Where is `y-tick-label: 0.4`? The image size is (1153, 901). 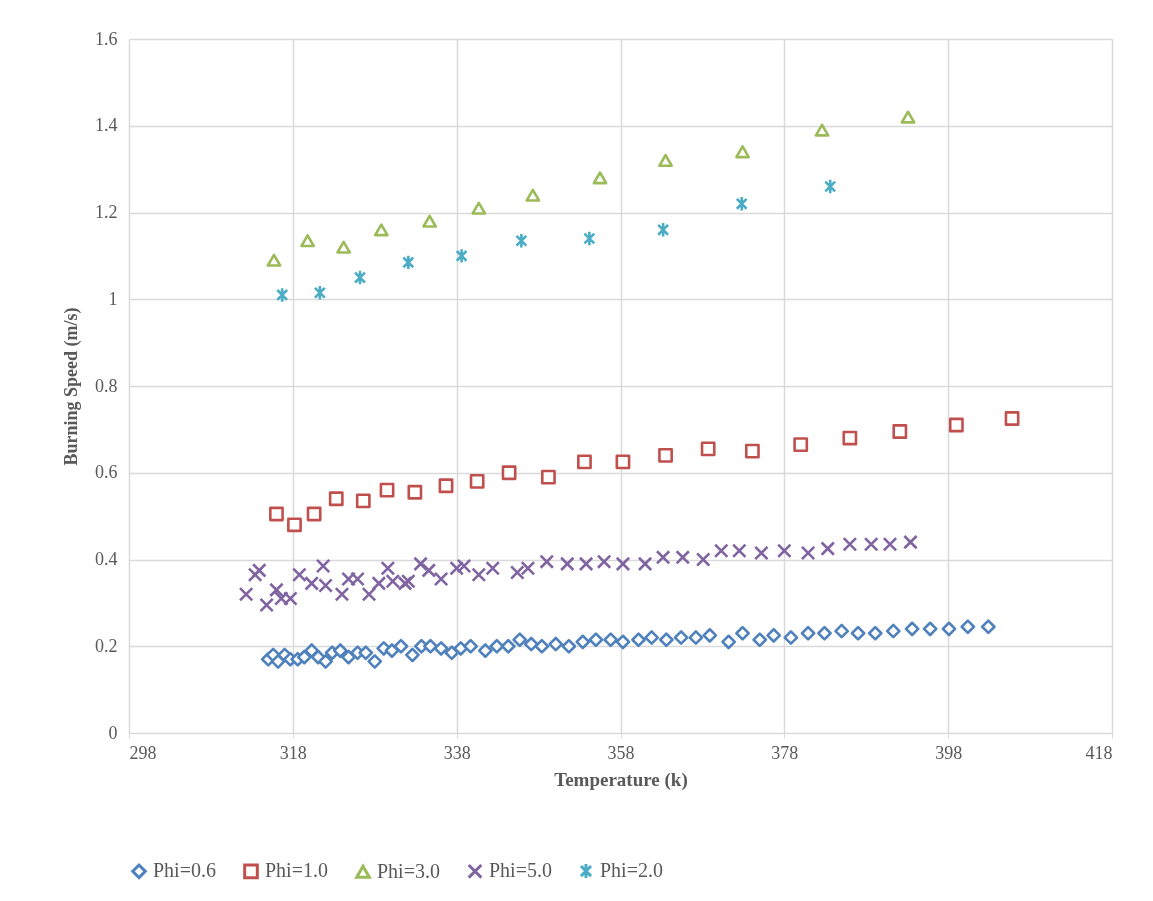
y-tick-label: 0.4 is located at coordinates (106, 559).